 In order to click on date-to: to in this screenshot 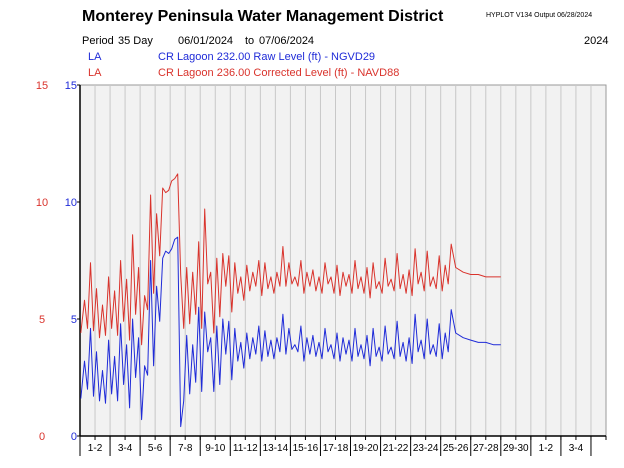, I will do `click(250, 41)`.